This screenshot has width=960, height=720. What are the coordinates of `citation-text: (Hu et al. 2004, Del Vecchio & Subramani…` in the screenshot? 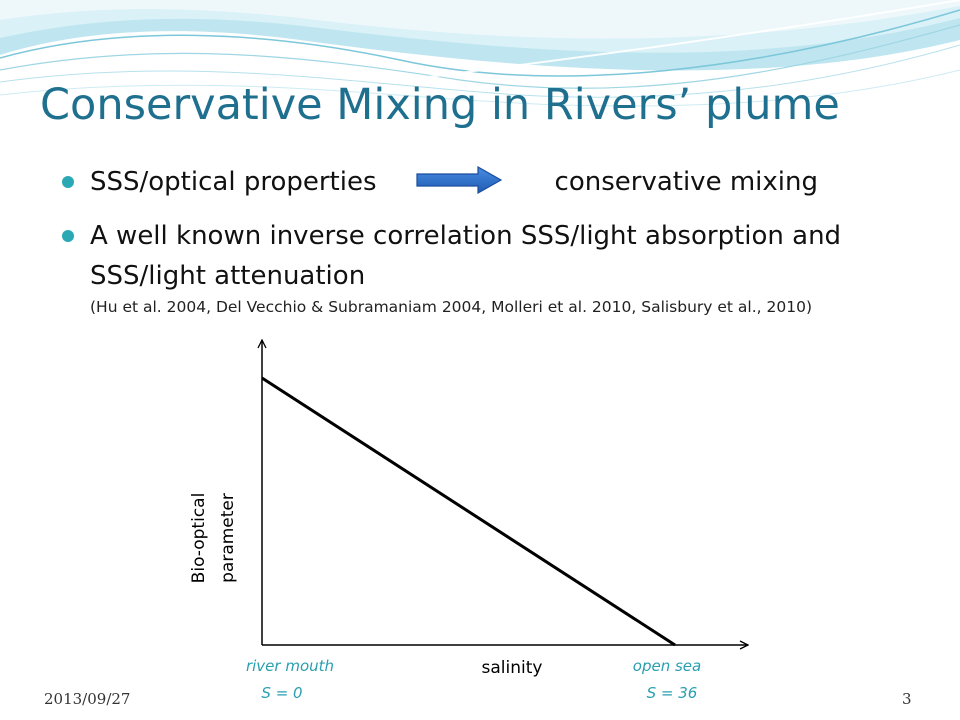 It's located at (451, 307).